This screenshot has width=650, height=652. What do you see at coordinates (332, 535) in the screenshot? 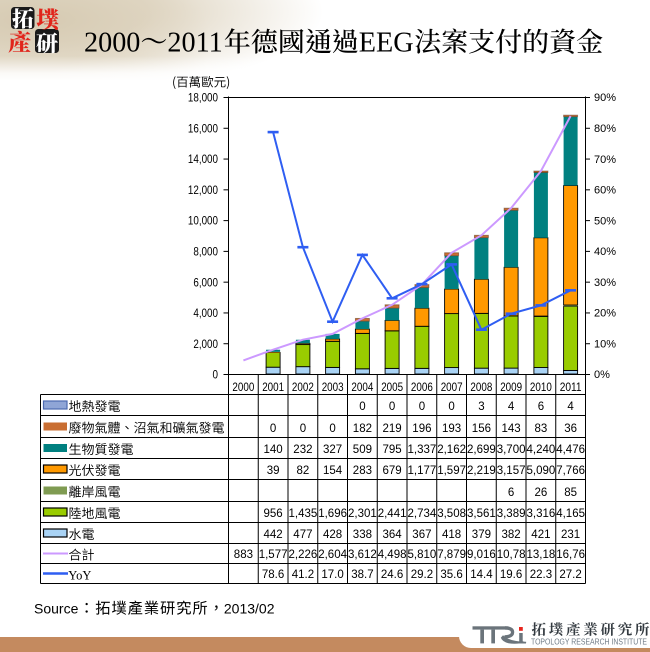
I see `svg-text: 428` at bounding box center [332, 535].